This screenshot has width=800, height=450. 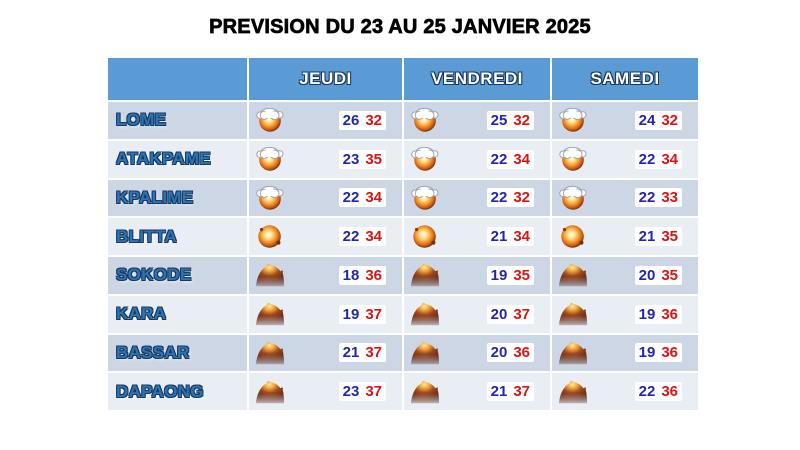 What do you see at coordinates (510, 198) in the screenshot?
I see `temperature-box: 22 32` at bounding box center [510, 198].